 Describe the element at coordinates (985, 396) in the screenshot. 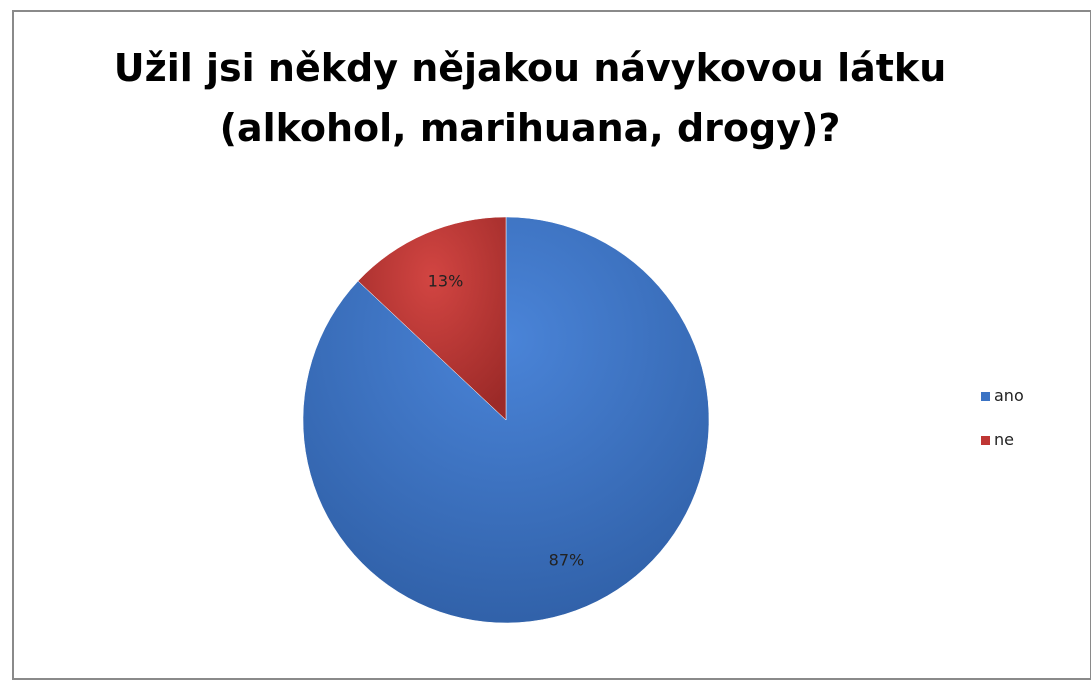

I see `legend-swatch-ano` at that location.